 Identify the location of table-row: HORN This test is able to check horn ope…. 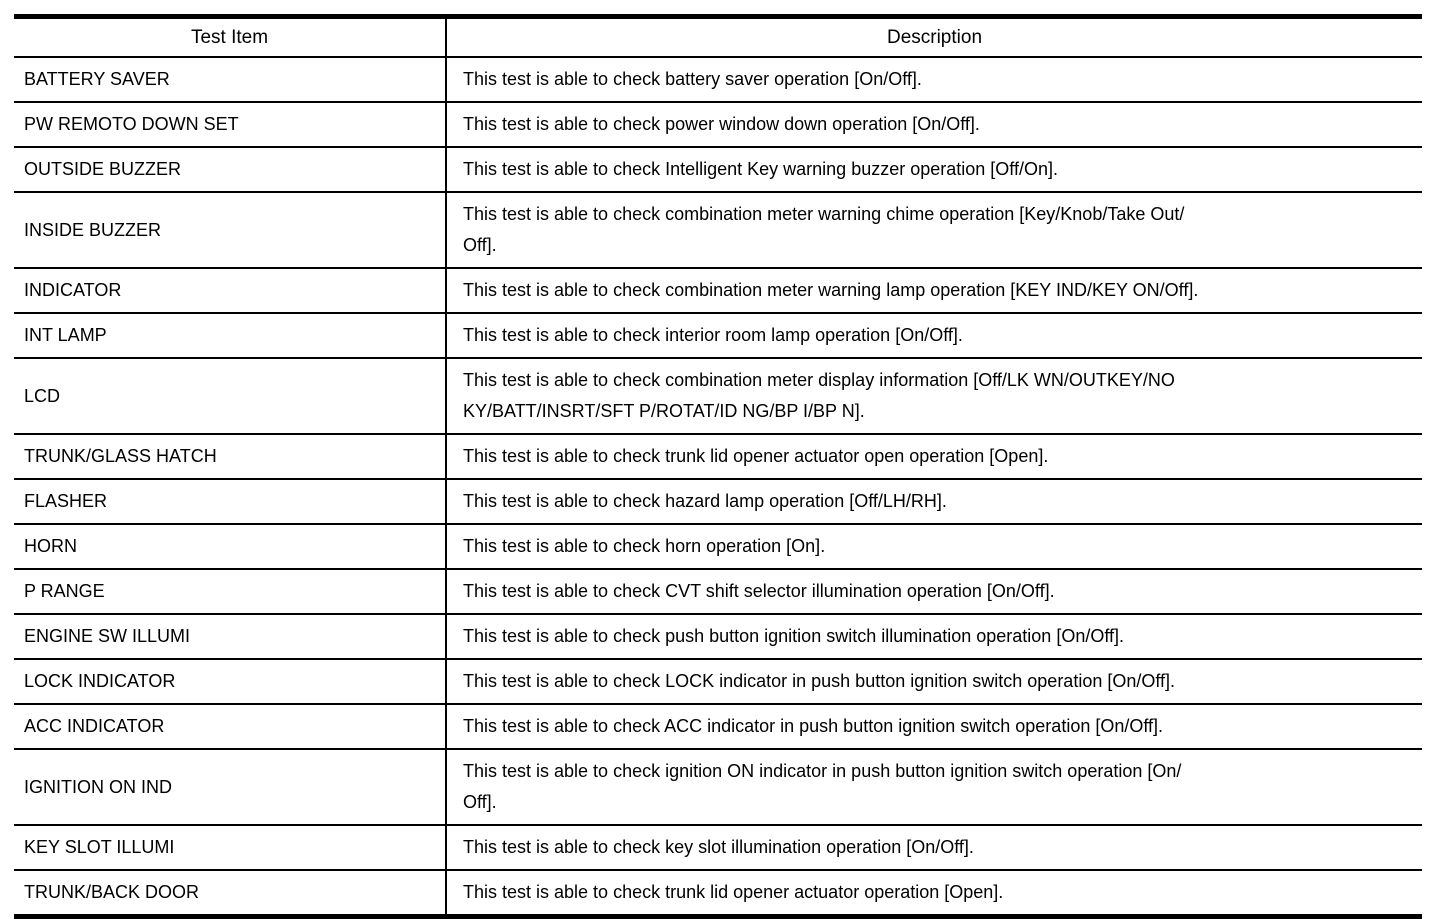
(718, 547).